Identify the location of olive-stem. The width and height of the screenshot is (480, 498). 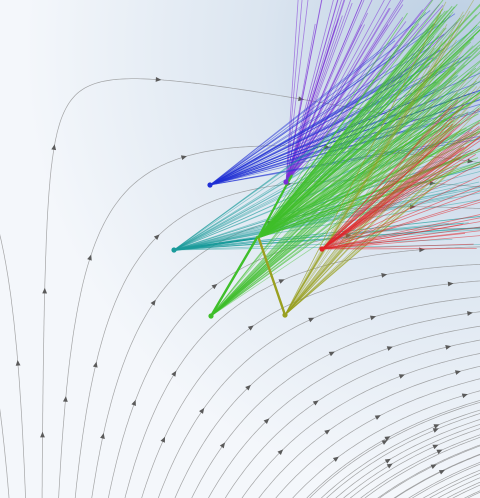
(271, 275).